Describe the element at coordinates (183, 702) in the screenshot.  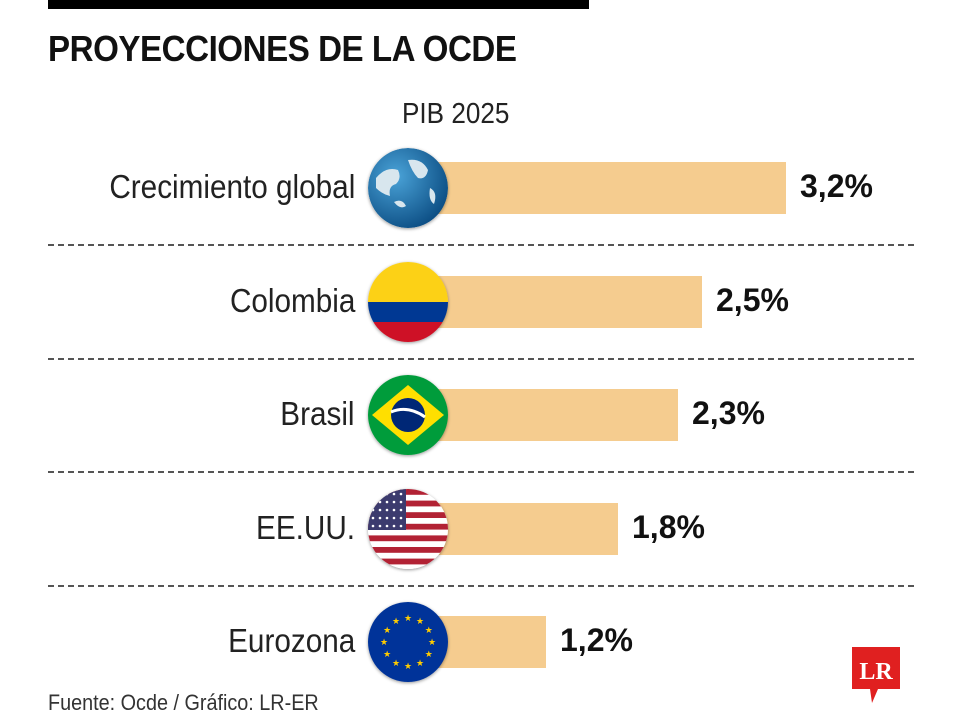
I see `source-note: Fuente: Ocde / Gráfico: LR-ER` at that location.